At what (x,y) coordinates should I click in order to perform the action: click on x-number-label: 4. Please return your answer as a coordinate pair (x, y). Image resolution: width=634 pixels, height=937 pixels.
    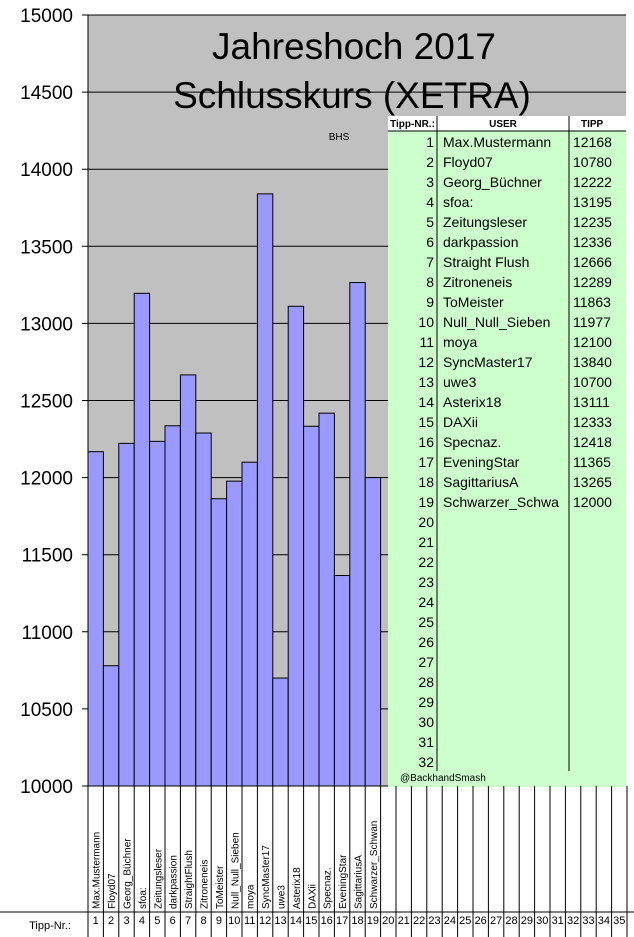
    Looking at the image, I should click on (142, 921).